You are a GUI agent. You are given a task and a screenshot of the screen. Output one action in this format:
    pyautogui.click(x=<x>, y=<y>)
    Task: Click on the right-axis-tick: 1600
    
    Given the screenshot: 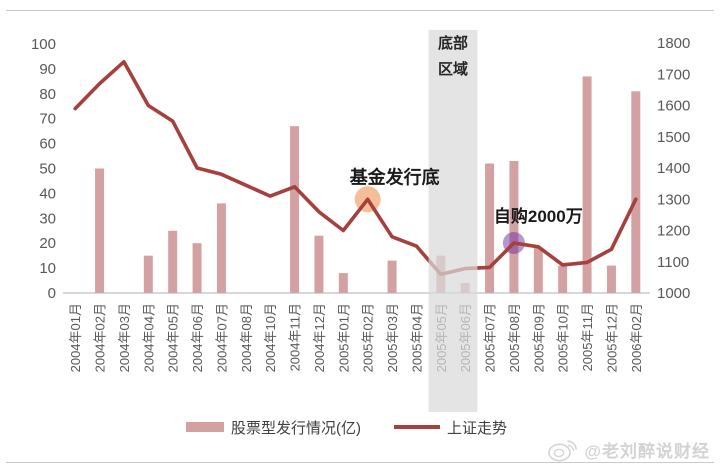 What is the action you would take?
    pyautogui.click(x=673, y=106)
    